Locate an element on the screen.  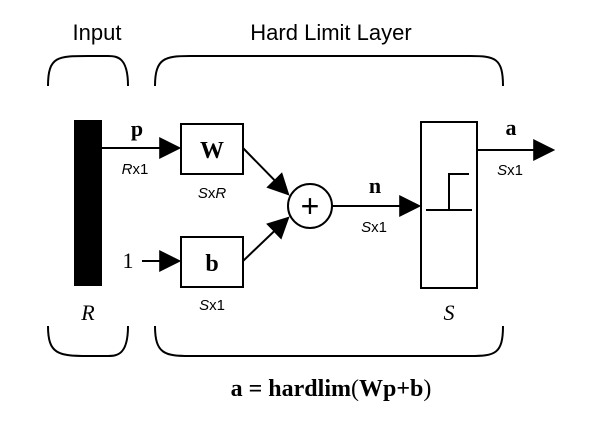
bias-dim-rest: x1 is located at coordinates (217, 305).